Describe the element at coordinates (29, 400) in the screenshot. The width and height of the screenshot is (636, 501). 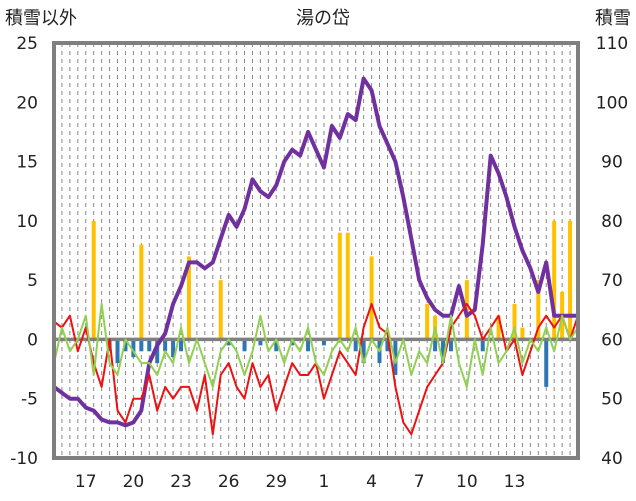
I see `left-tick-label: -5` at that location.